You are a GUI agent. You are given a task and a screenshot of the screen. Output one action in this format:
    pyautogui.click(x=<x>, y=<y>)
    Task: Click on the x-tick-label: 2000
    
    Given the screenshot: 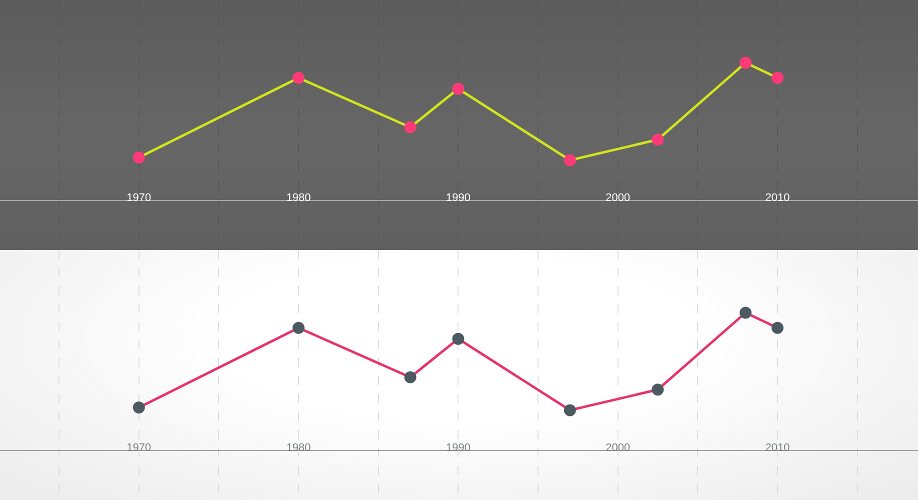 What is the action you would take?
    pyautogui.click(x=618, y=198)
    